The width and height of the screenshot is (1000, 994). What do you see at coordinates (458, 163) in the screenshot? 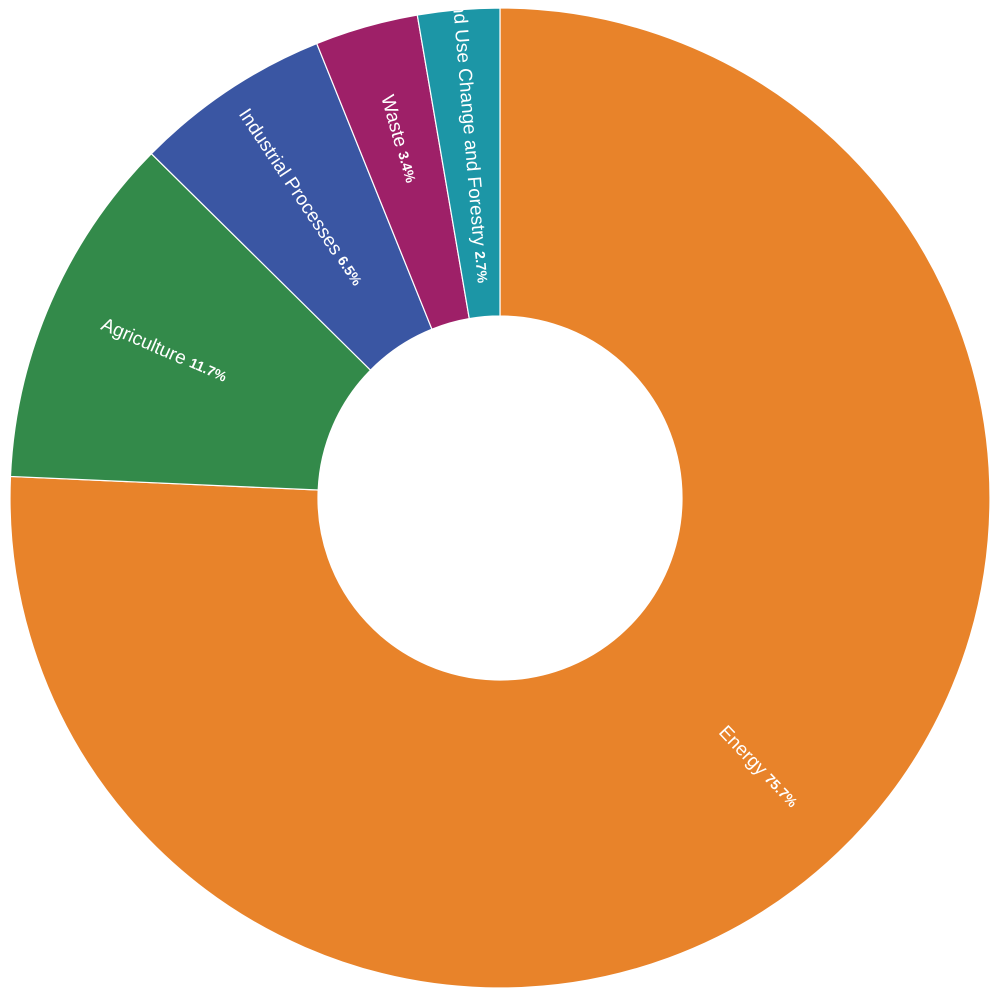
I see `slice-land-use-change-and-forestry` at bounding box center [458, 163].